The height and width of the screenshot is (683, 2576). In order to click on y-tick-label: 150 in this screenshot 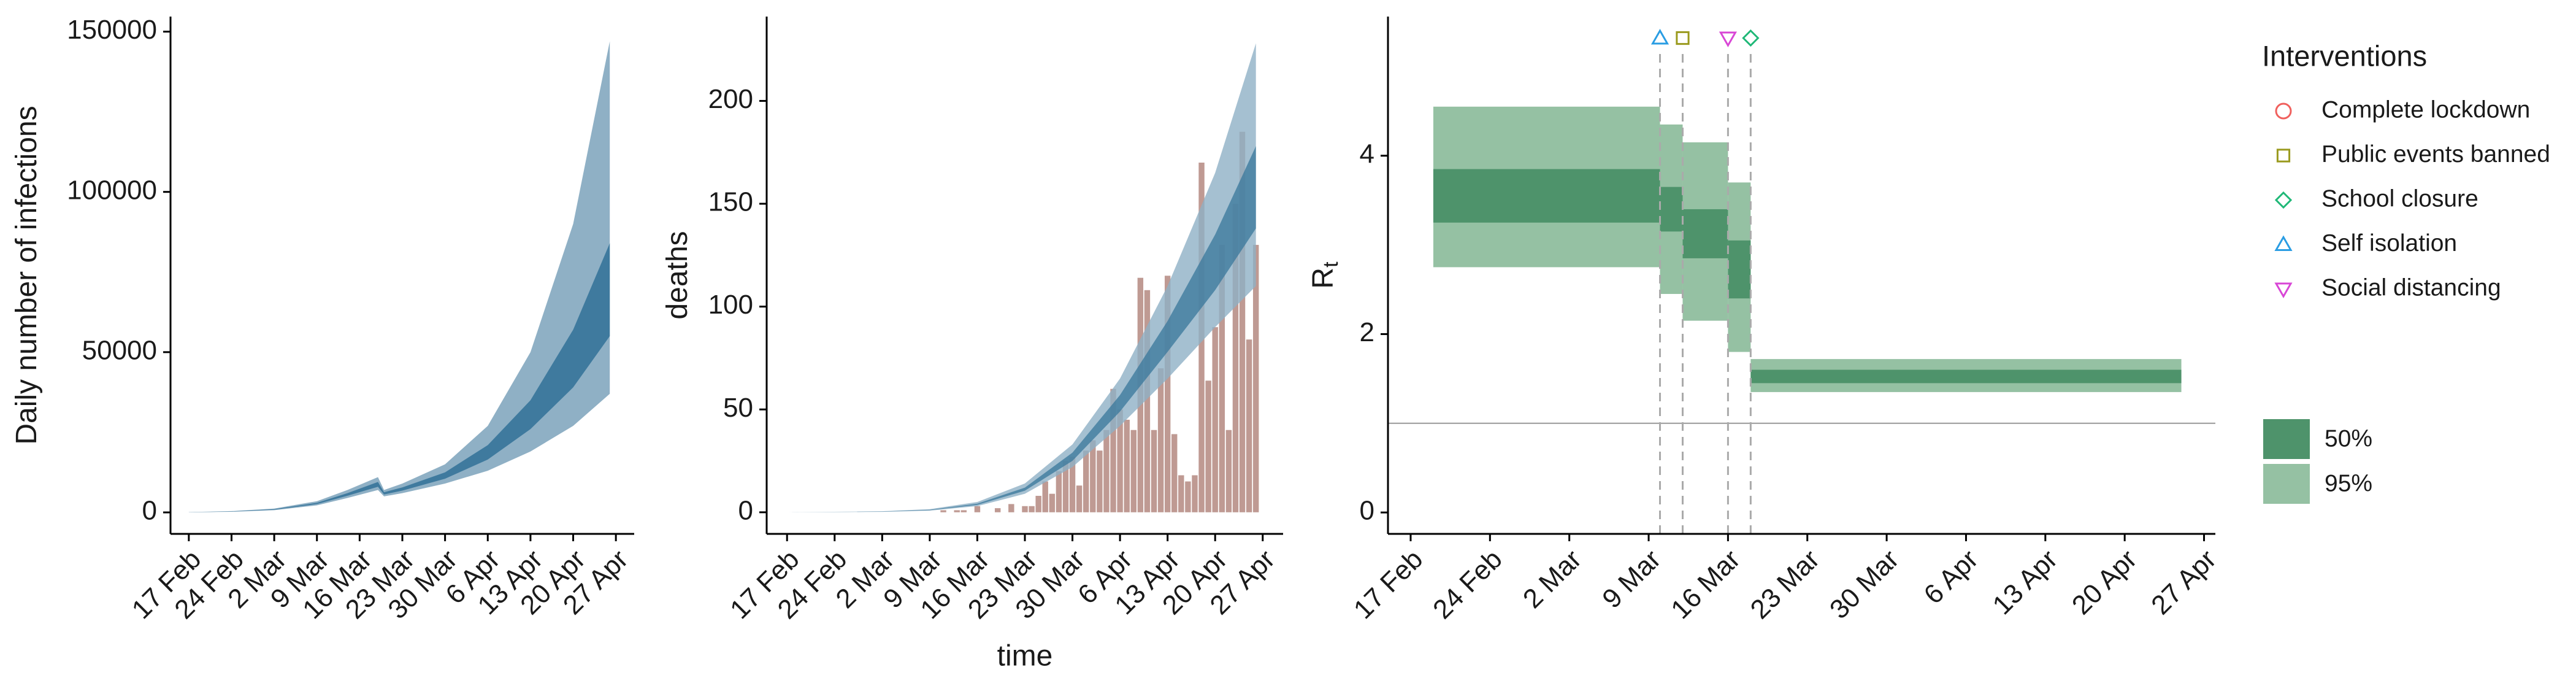, I will do `click(730, 202)`.